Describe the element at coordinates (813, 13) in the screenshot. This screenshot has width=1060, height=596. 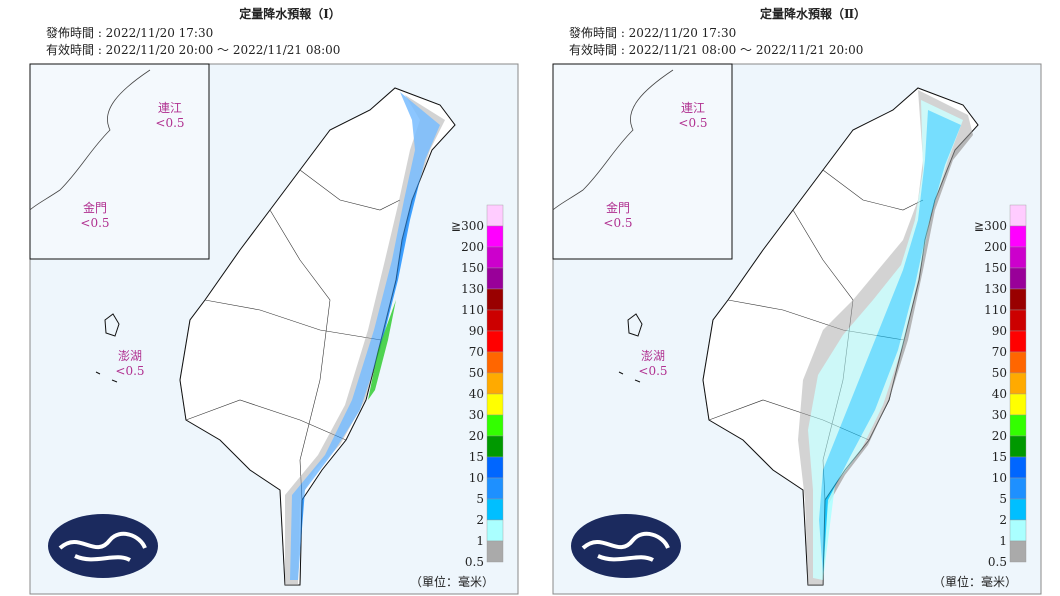
I see `panel-title: 定量降水預報（Ⅱ）` at that location.